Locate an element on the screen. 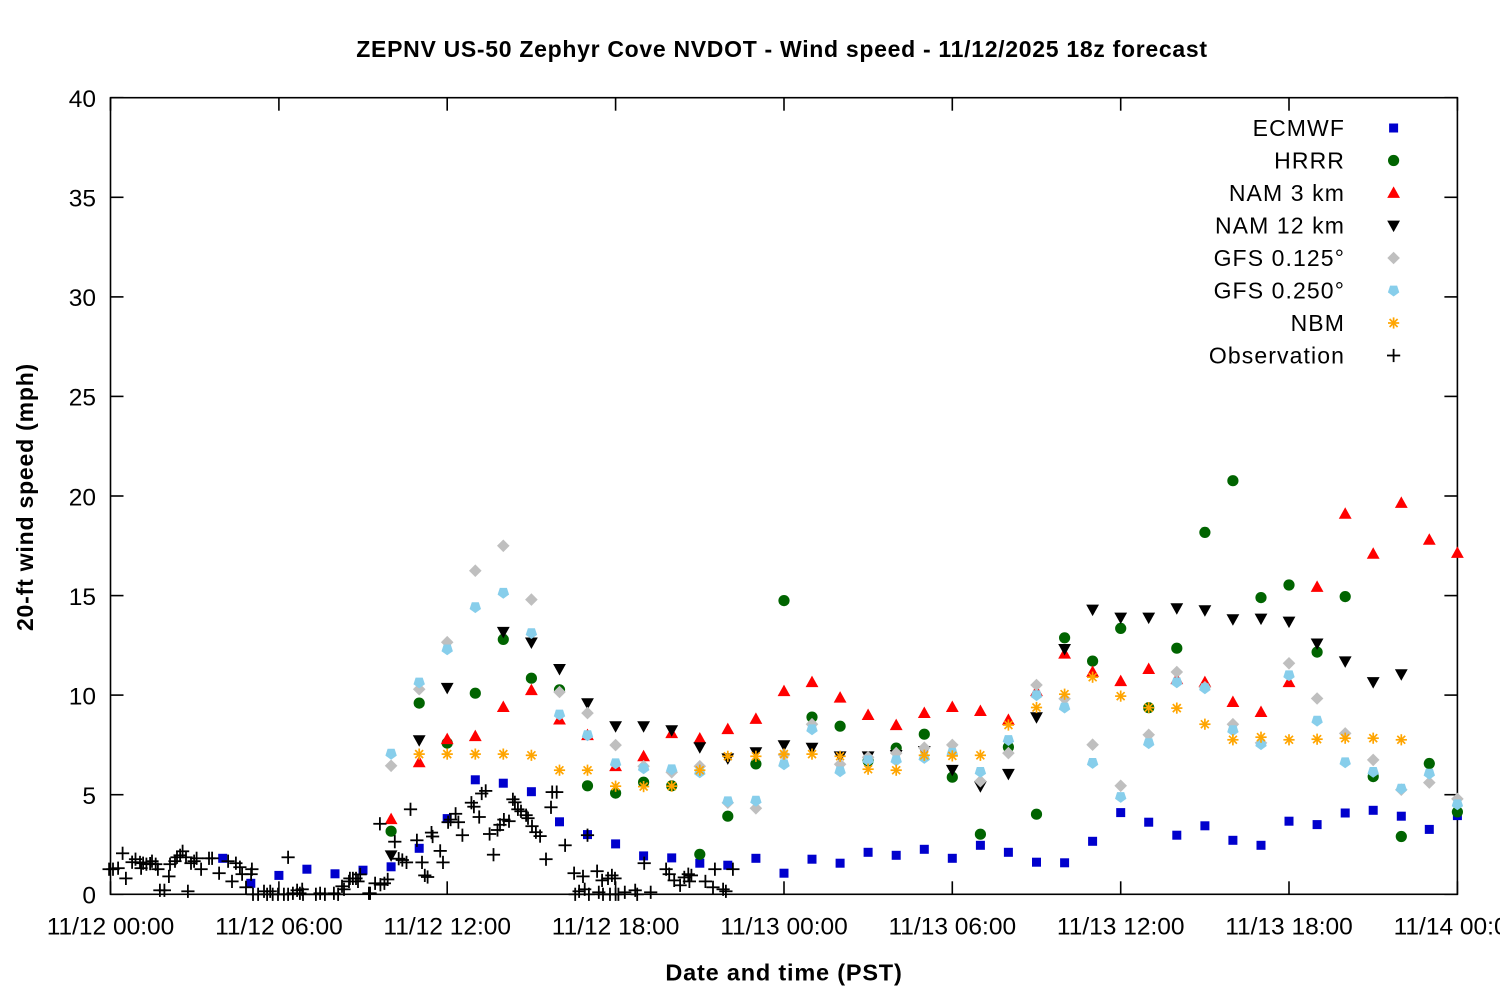 This screenshot has width=1500, height=1005. svg-text: NAM 12 km is located at coordinates (1280, 226).